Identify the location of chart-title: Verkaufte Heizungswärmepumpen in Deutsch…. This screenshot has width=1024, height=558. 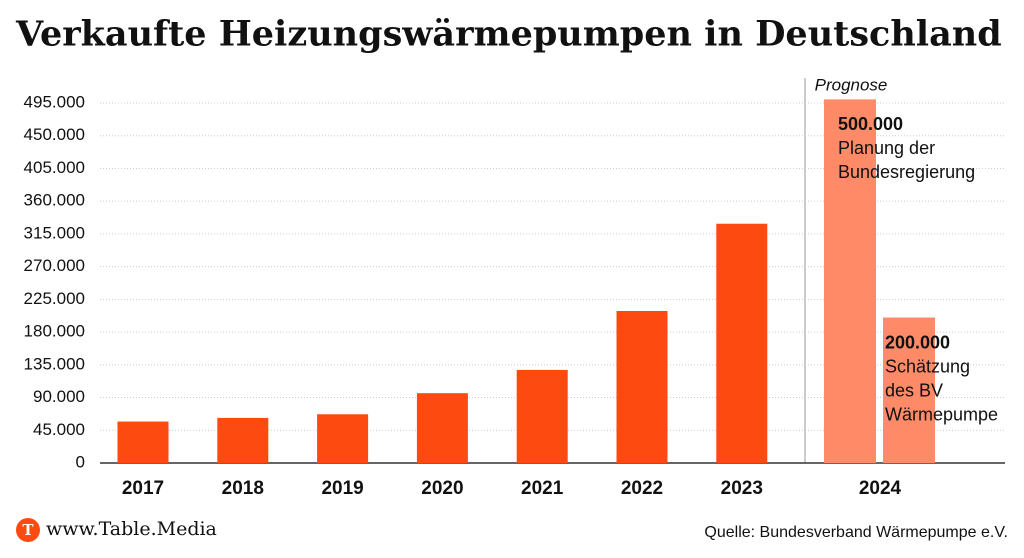
(508, 34).